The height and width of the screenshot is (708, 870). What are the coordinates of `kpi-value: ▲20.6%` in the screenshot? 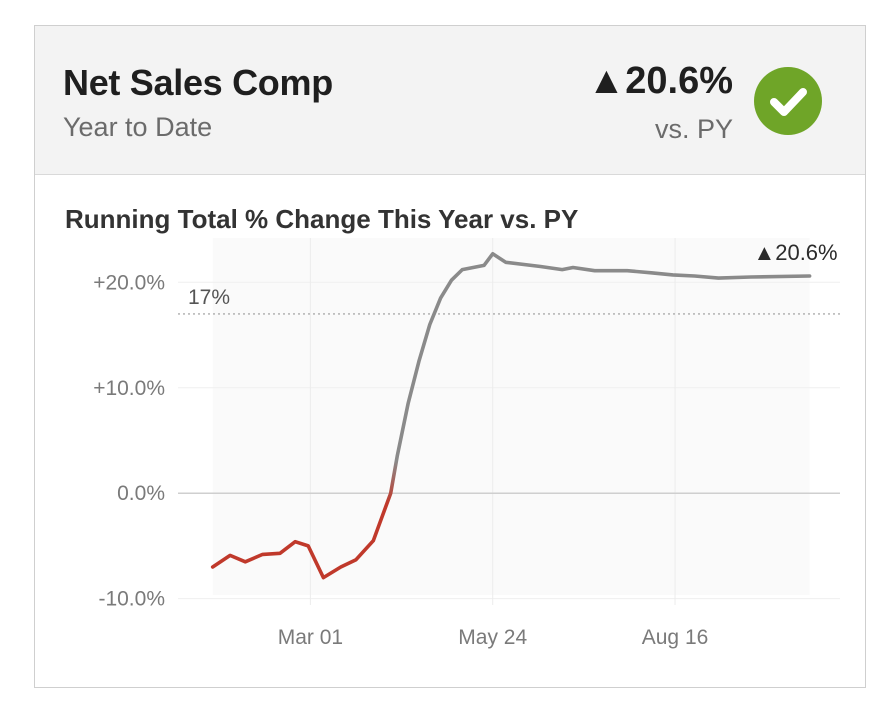 It's located at (660, 81).